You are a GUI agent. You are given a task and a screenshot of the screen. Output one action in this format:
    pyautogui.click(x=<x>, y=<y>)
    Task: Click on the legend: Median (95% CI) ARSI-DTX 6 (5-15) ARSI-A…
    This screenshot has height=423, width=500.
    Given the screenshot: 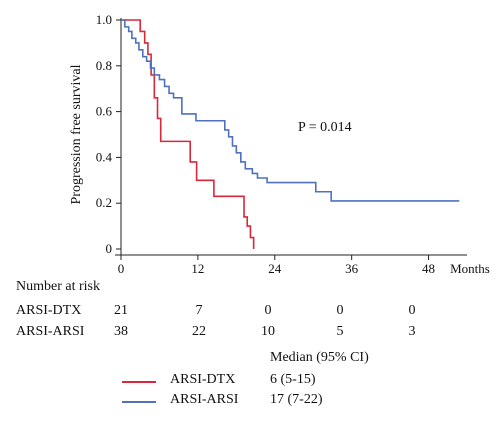 What is the action you would take?
    pyautogui.click(x=305, y=385)
    